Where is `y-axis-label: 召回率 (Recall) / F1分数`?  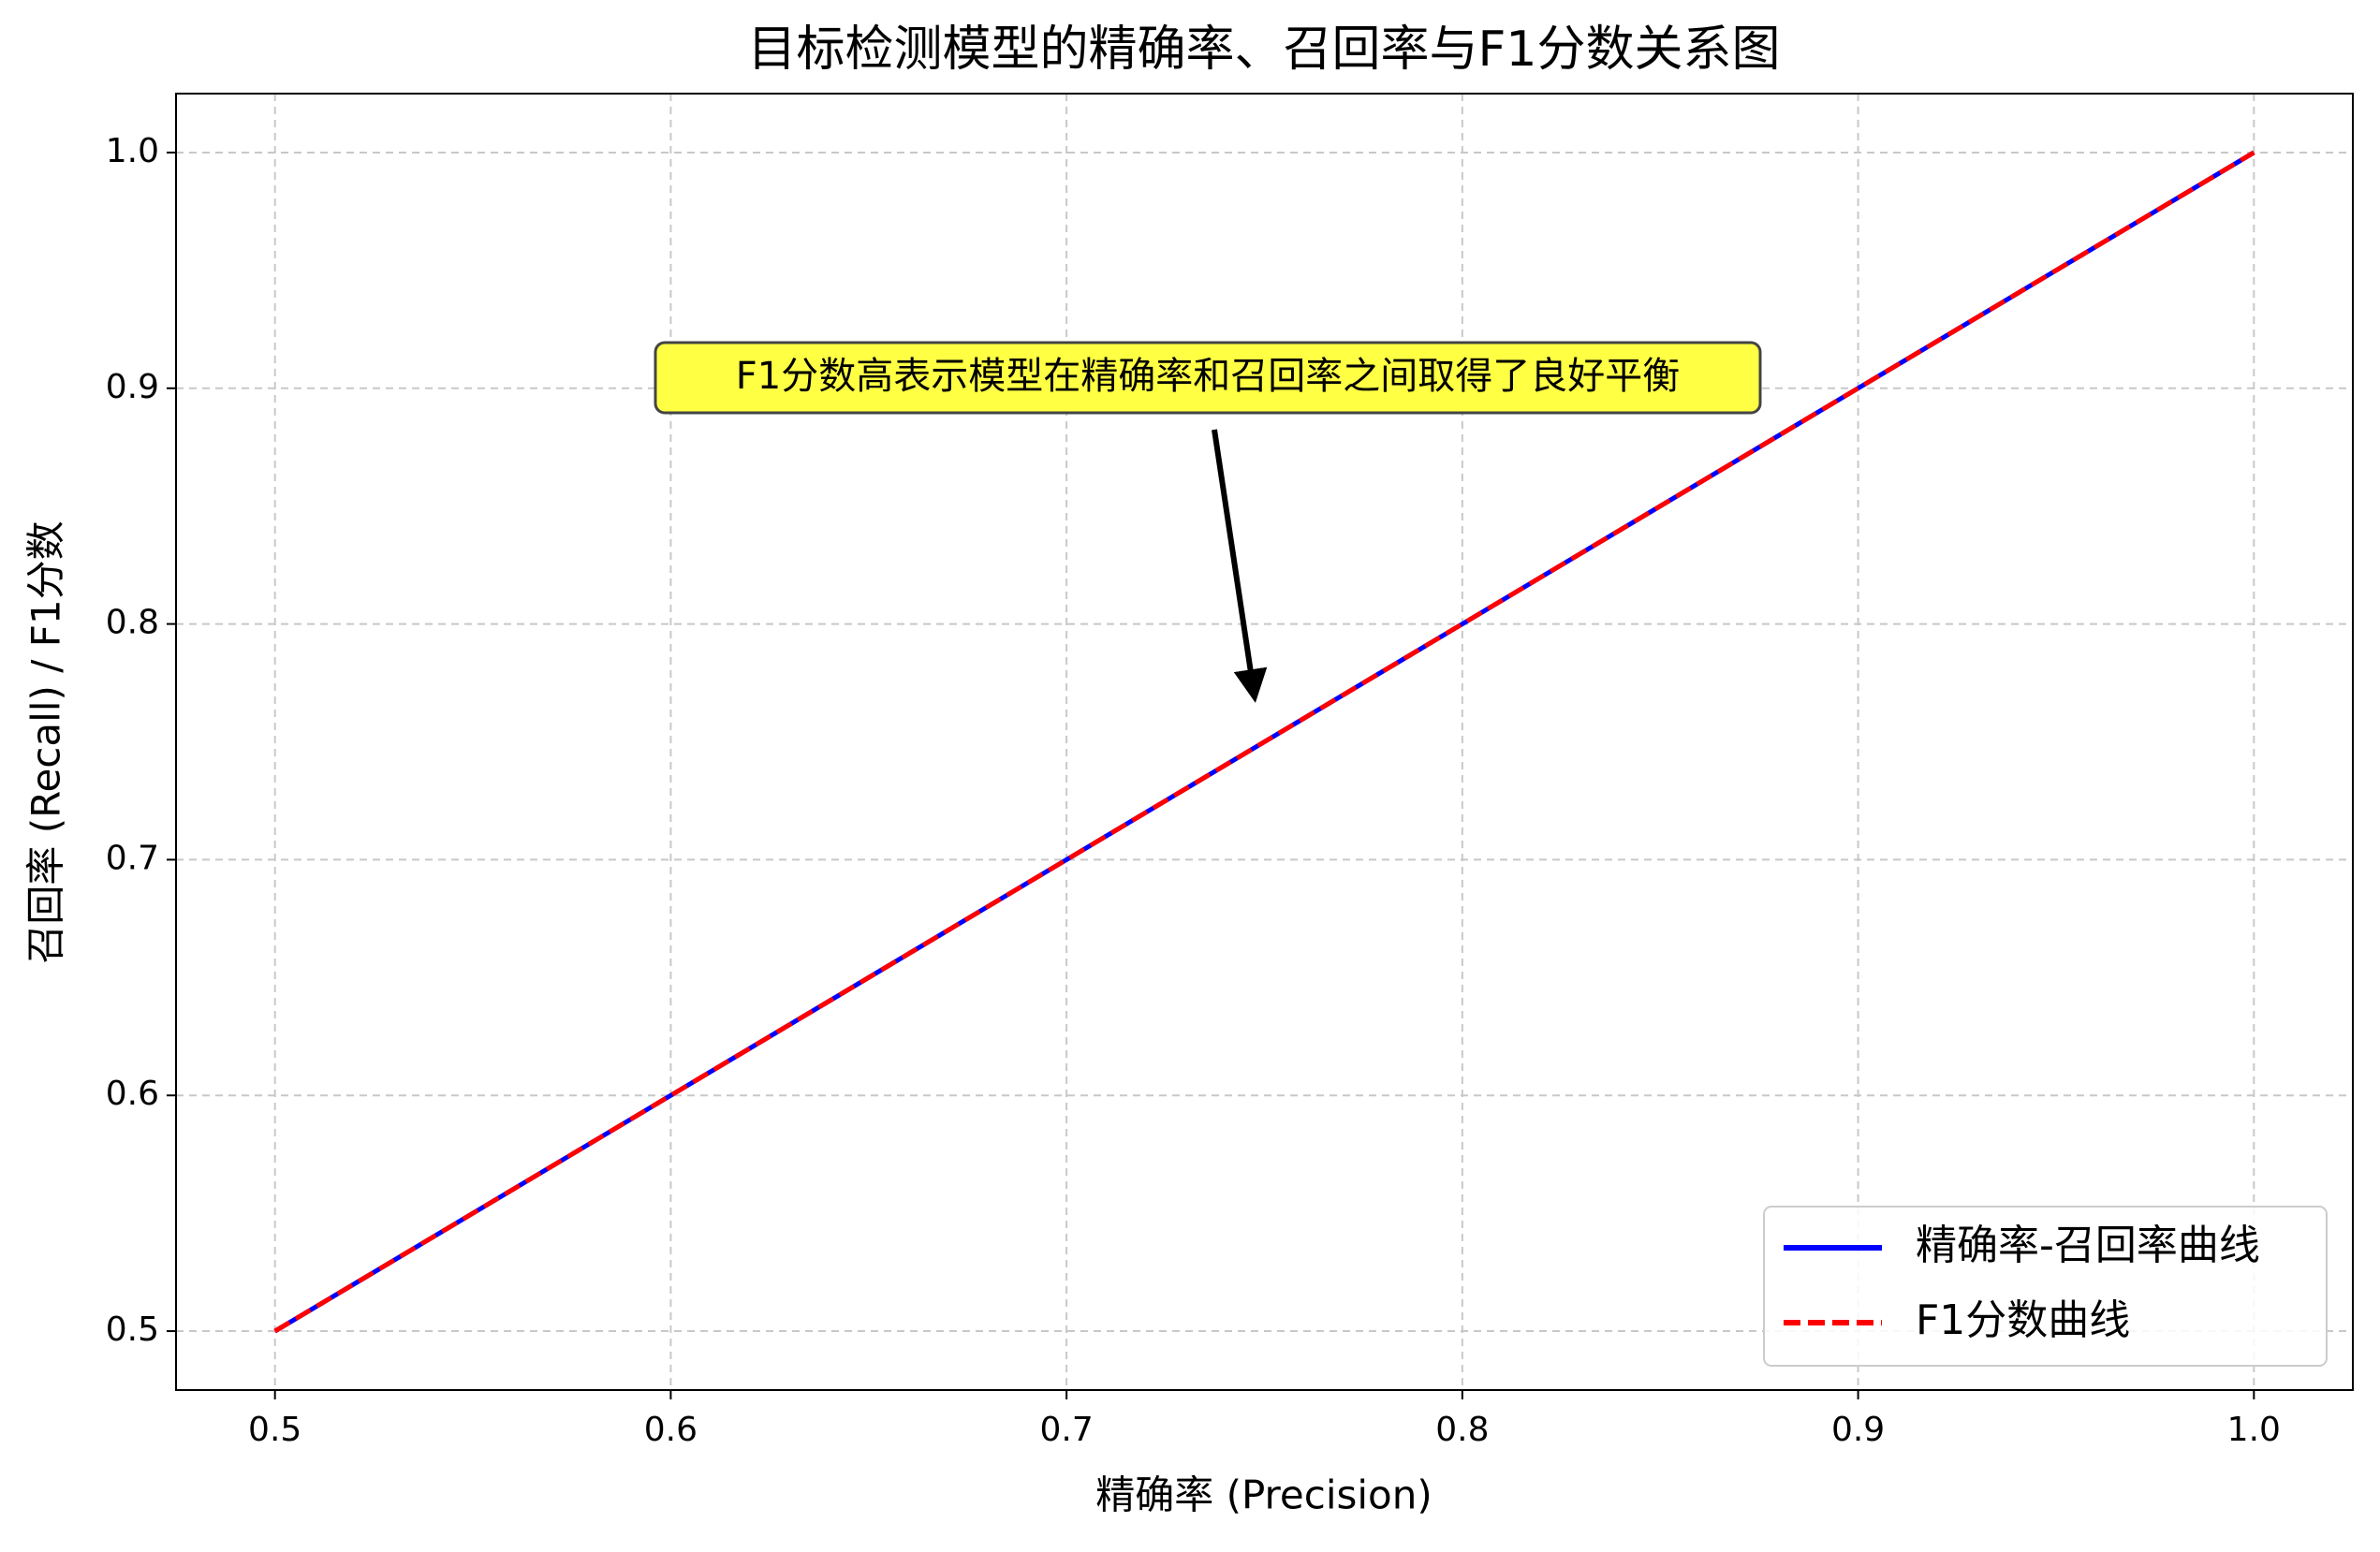
y-axis-label: 召回率 (Recall) / F1分数 is located at coordinates (46, 741).